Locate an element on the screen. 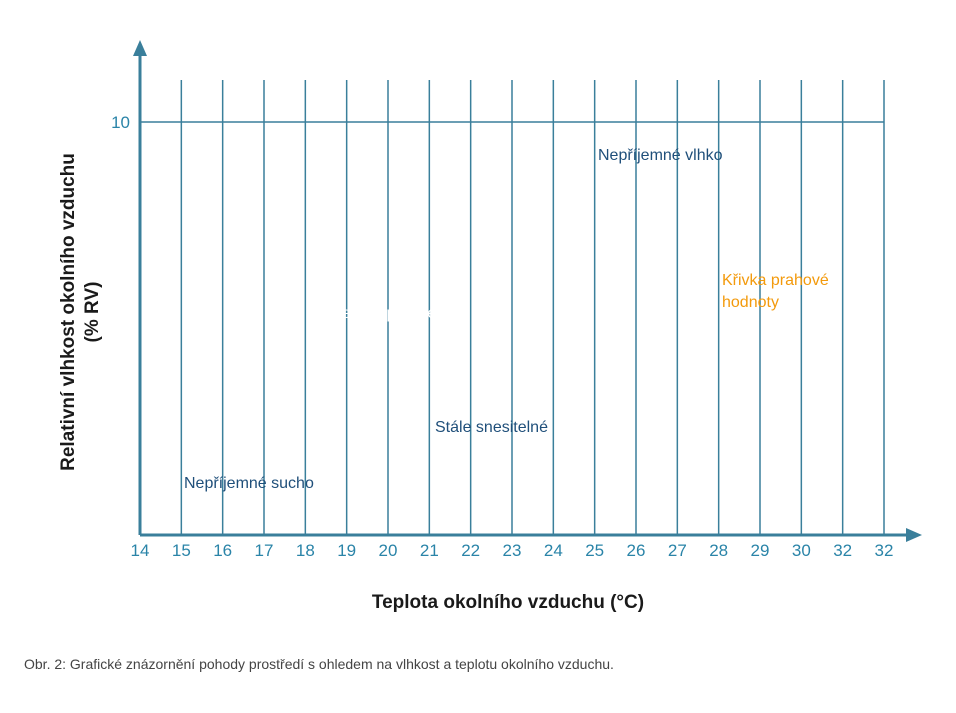 The width and height of the screenshot is (956, 713). y-tick-label: 10 is located at coordinates (120, 122).